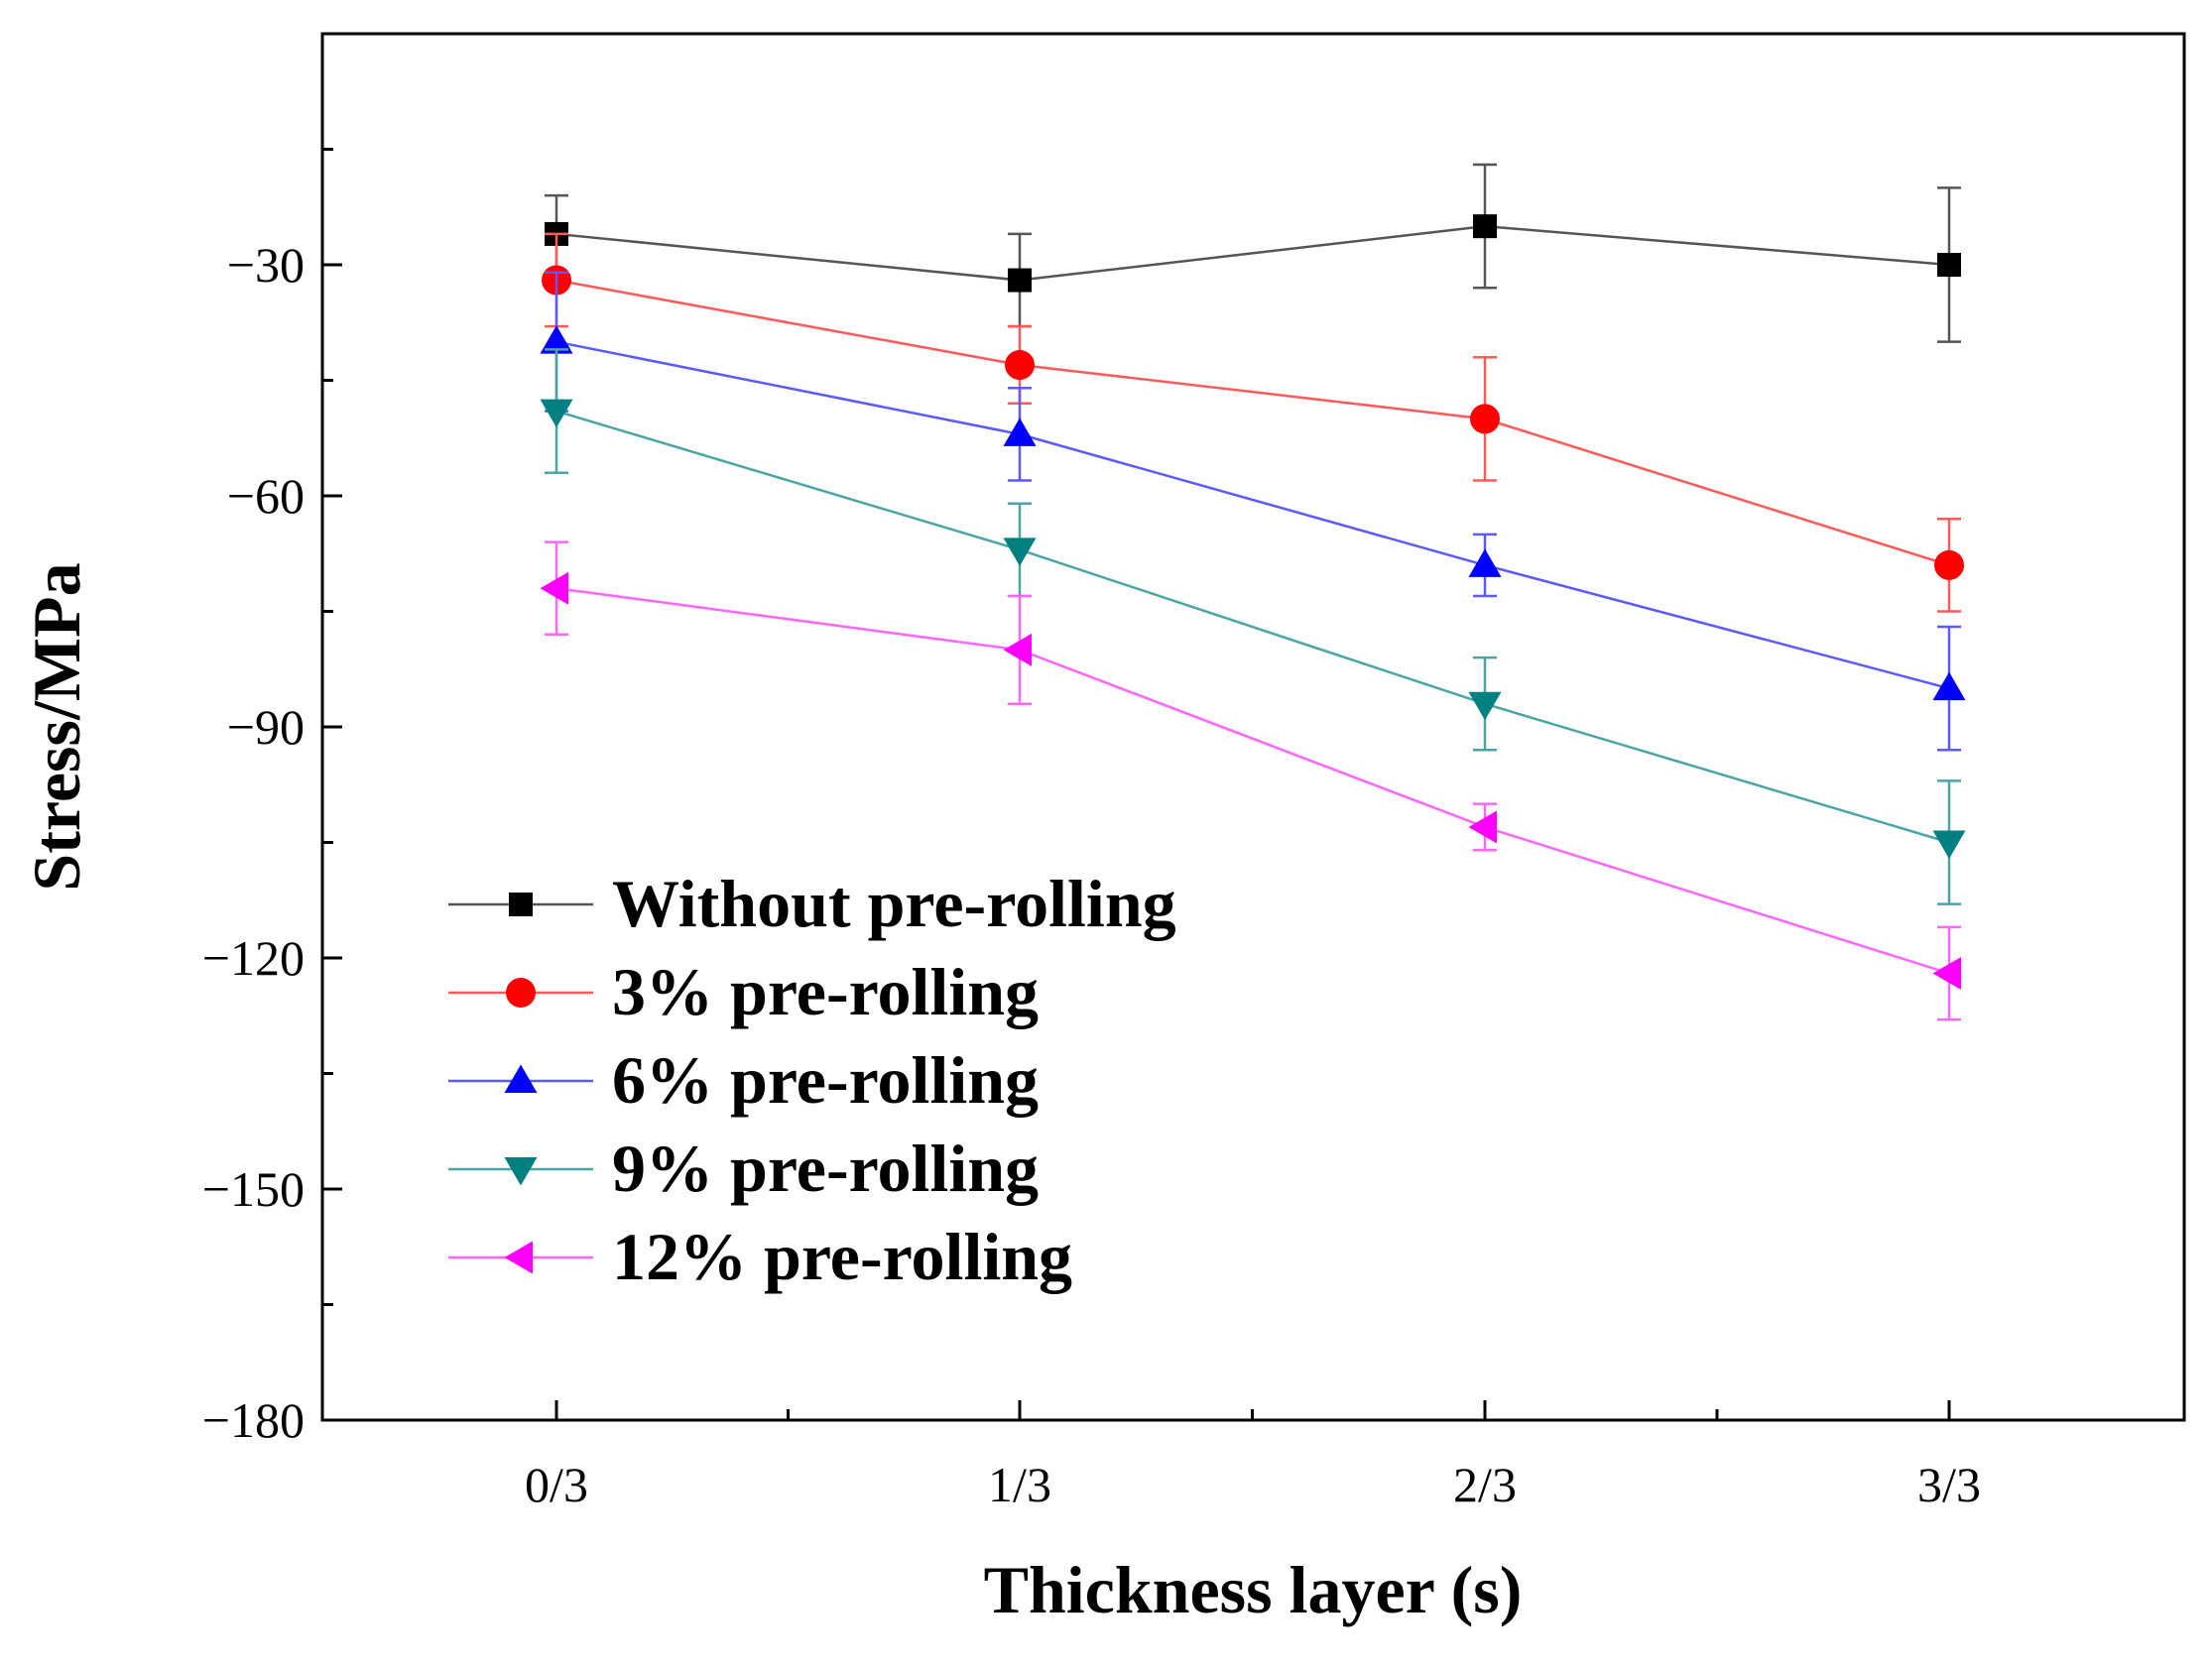 The width and height of the screenshot is (2212, 1671). I want to click on legend-item-0: Without pre-rolling, so click(812, 904).